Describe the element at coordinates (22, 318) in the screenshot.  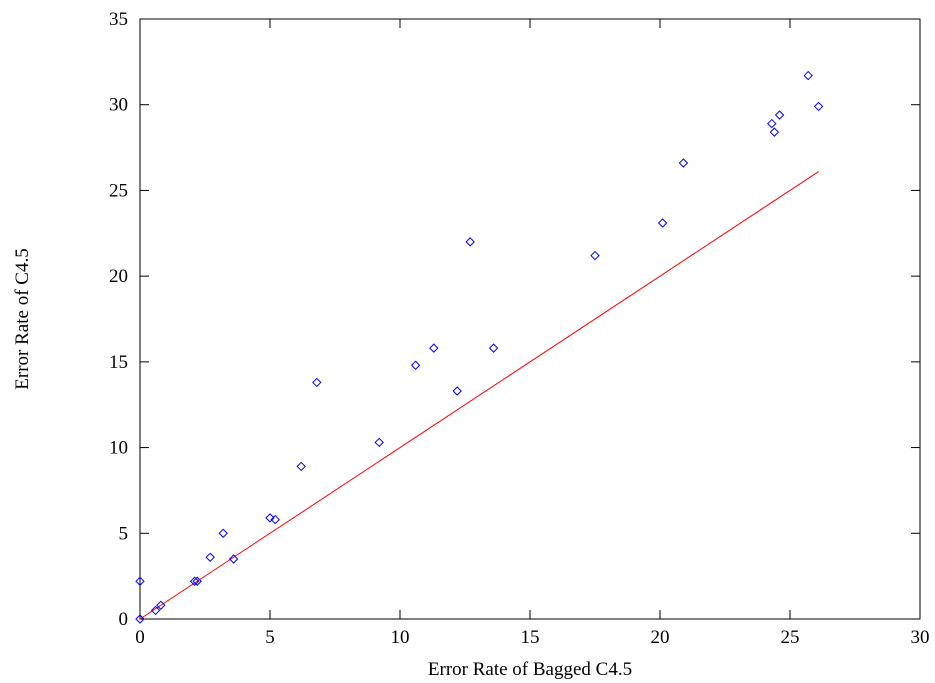
I see `y-axis-label: Error Rate of C4.5` at that location.